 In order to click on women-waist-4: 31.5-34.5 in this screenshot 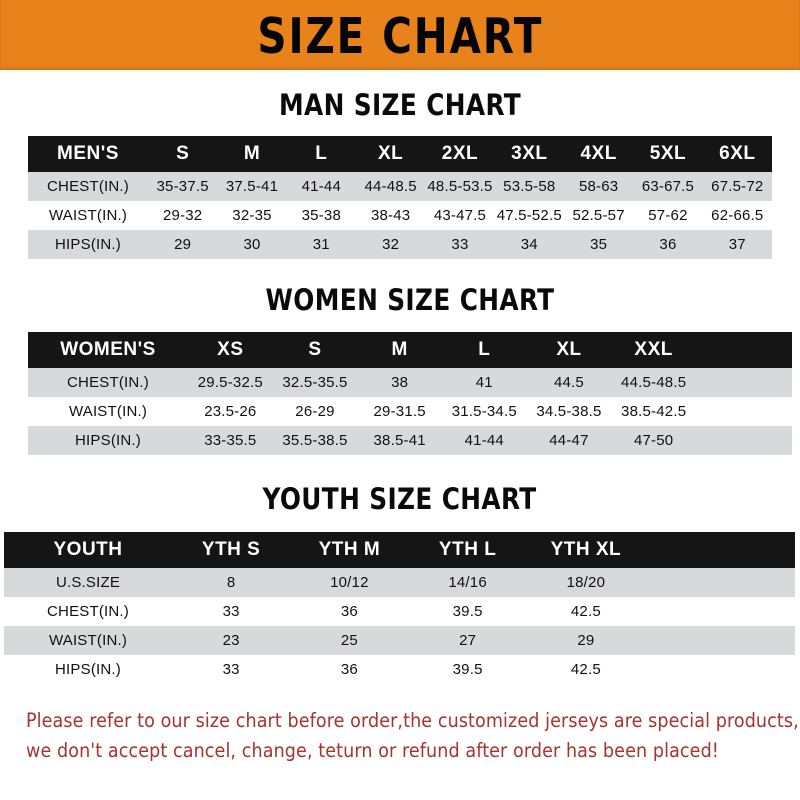, I will do `click(484, 411)`.